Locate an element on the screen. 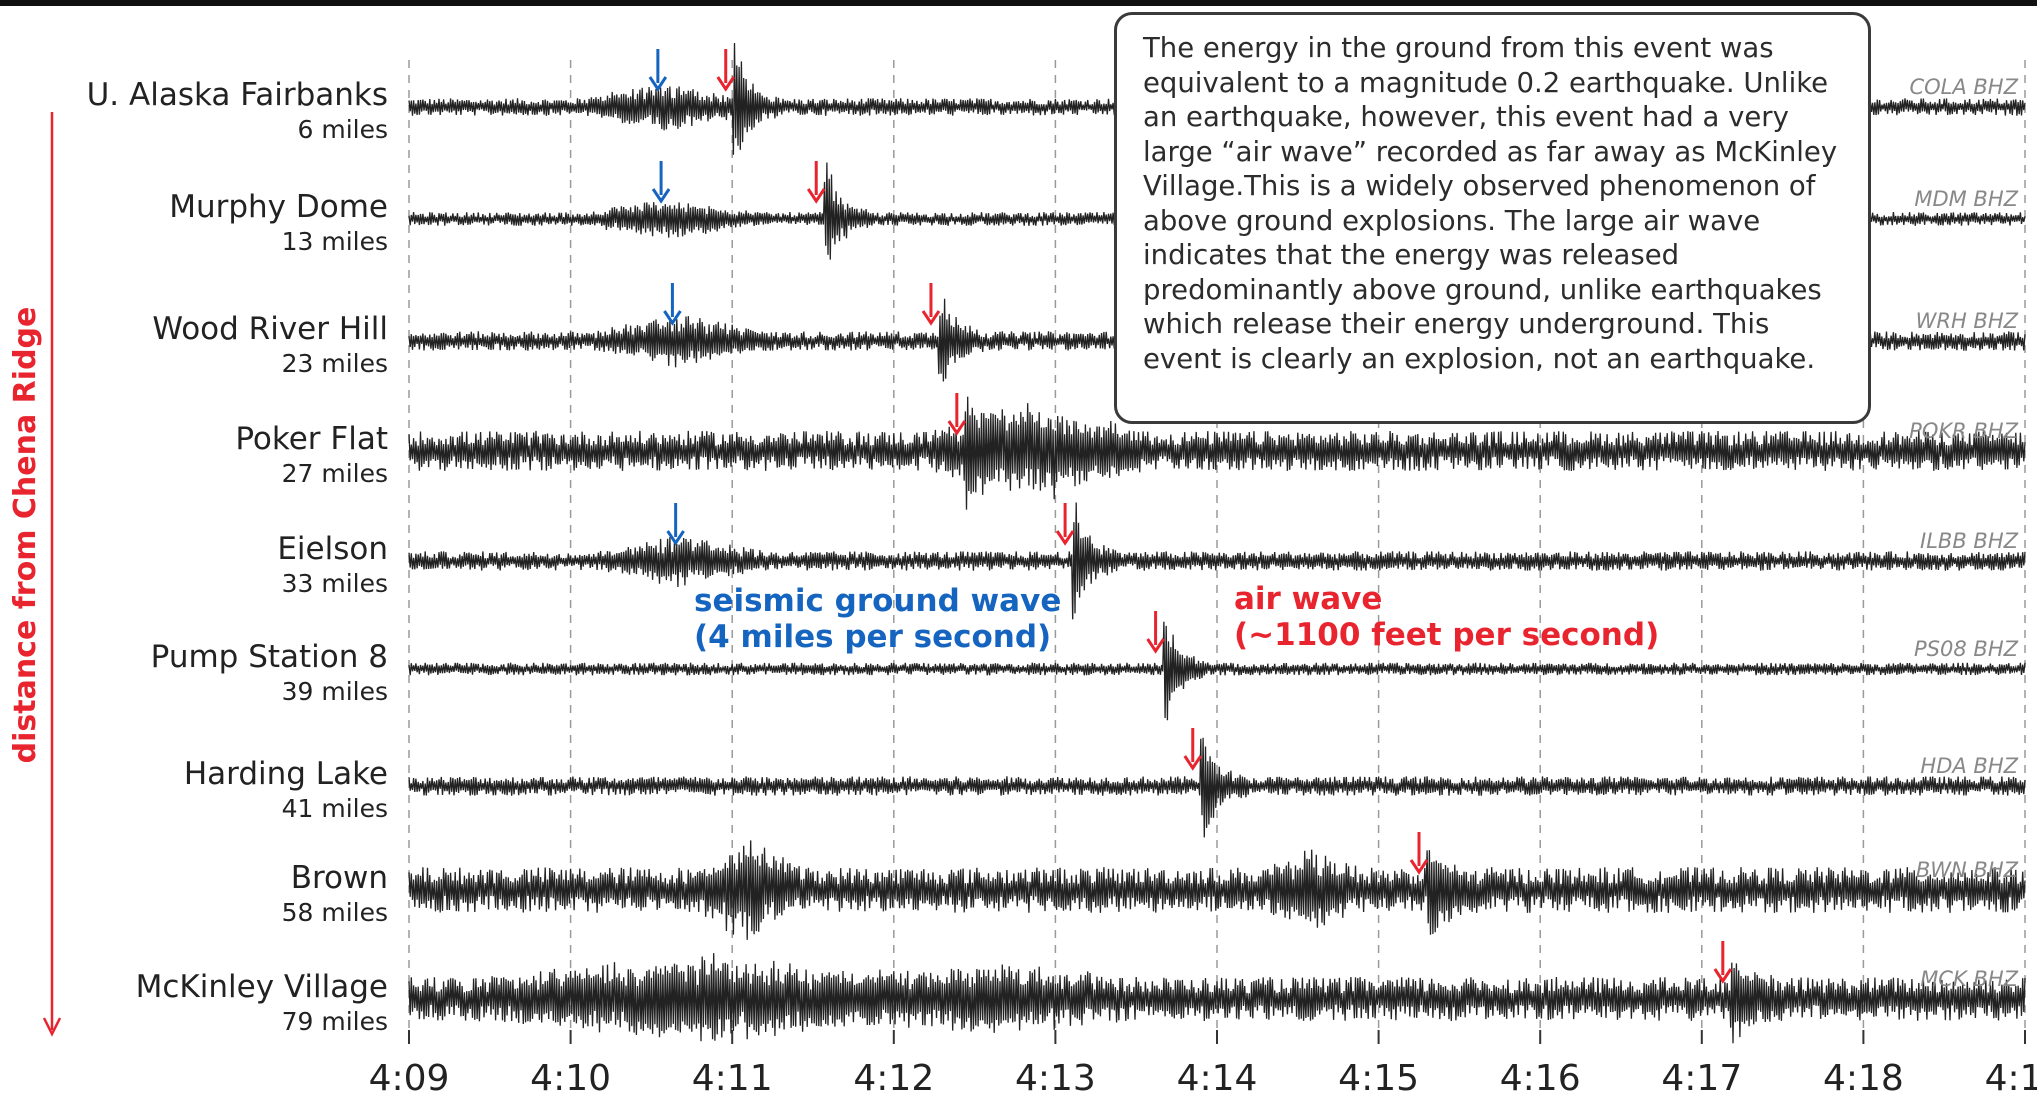 This screenshot has width=2037, height=1099. x-tick-label: 4:10 is located at coordinates (570, 1078).